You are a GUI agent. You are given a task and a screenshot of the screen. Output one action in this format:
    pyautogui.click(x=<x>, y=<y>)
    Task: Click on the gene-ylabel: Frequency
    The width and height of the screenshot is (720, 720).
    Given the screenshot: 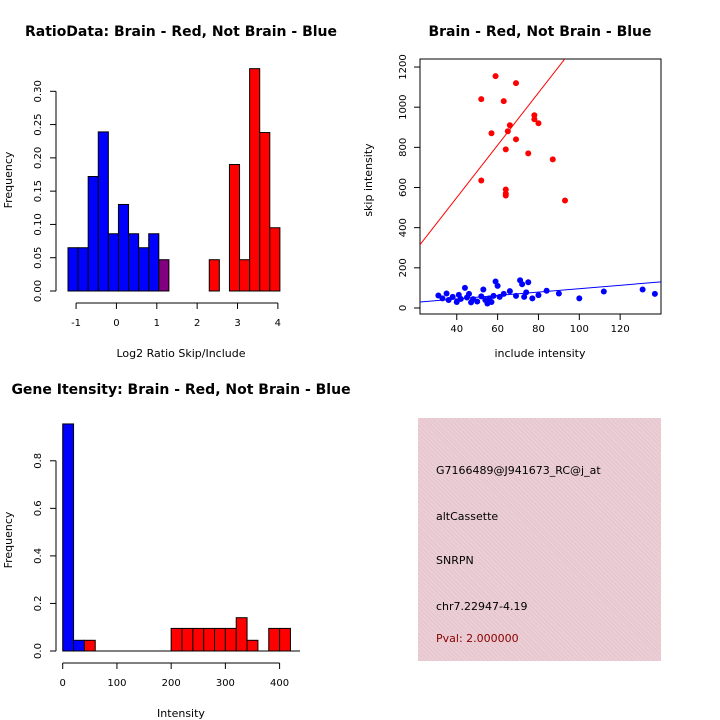 What is the action you would take?
    pyautogui.click(x=8, y=539)
    